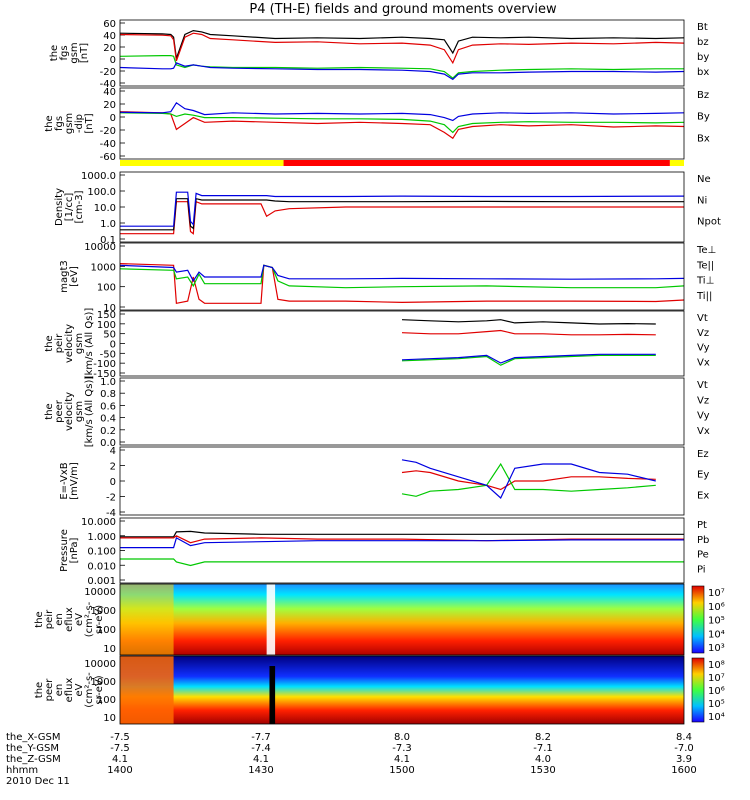 The image size is (750, 800). What do you see at coordinates (709, 222) in the screenshot?
I see `legend-label: Npot` at bounding box center [709, 222].